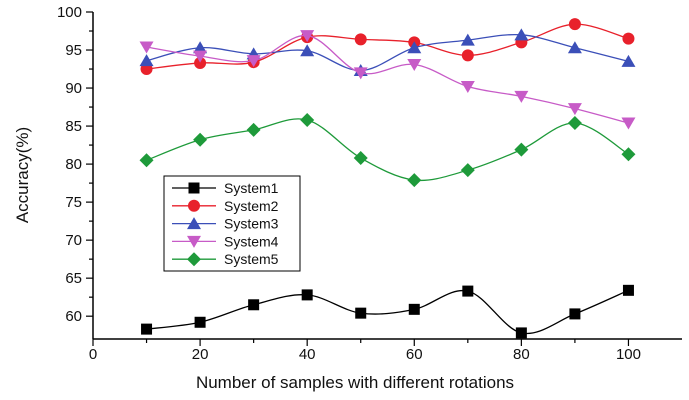 Image resolution: width=689 pixels, height=400 pixels. I want to click on y-tick-label: 60, so click(73, 316).